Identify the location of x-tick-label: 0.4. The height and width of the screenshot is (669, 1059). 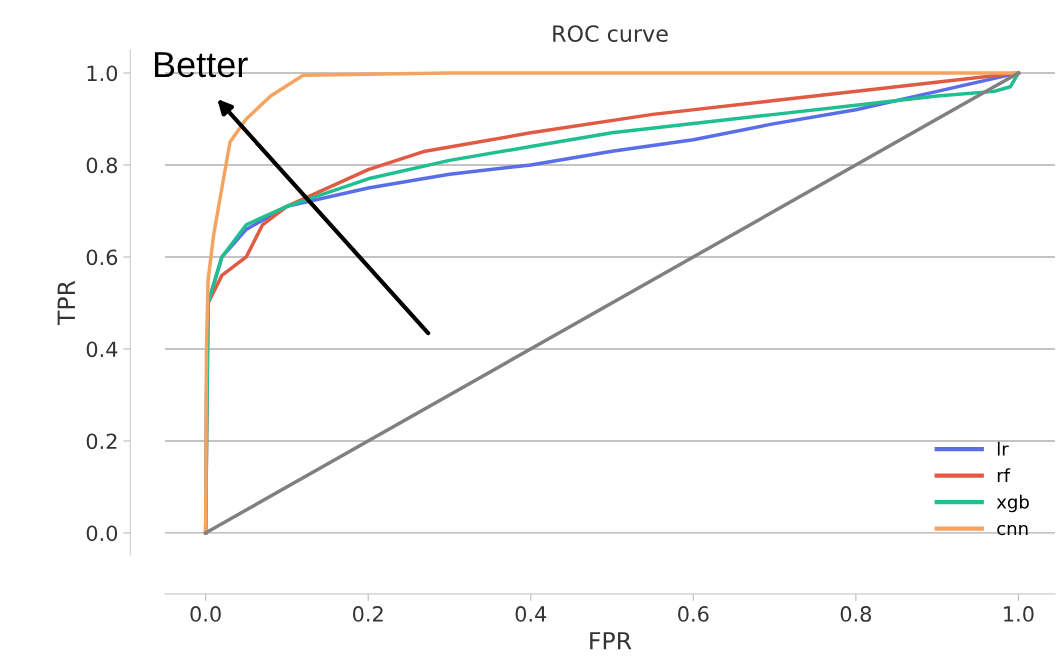
(531, 614).